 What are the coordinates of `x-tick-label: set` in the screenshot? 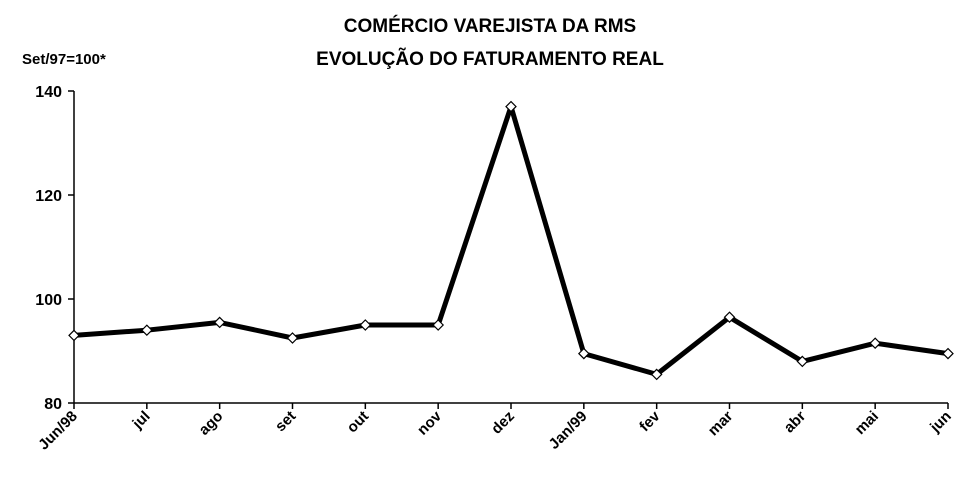 It's located at (285, 421).